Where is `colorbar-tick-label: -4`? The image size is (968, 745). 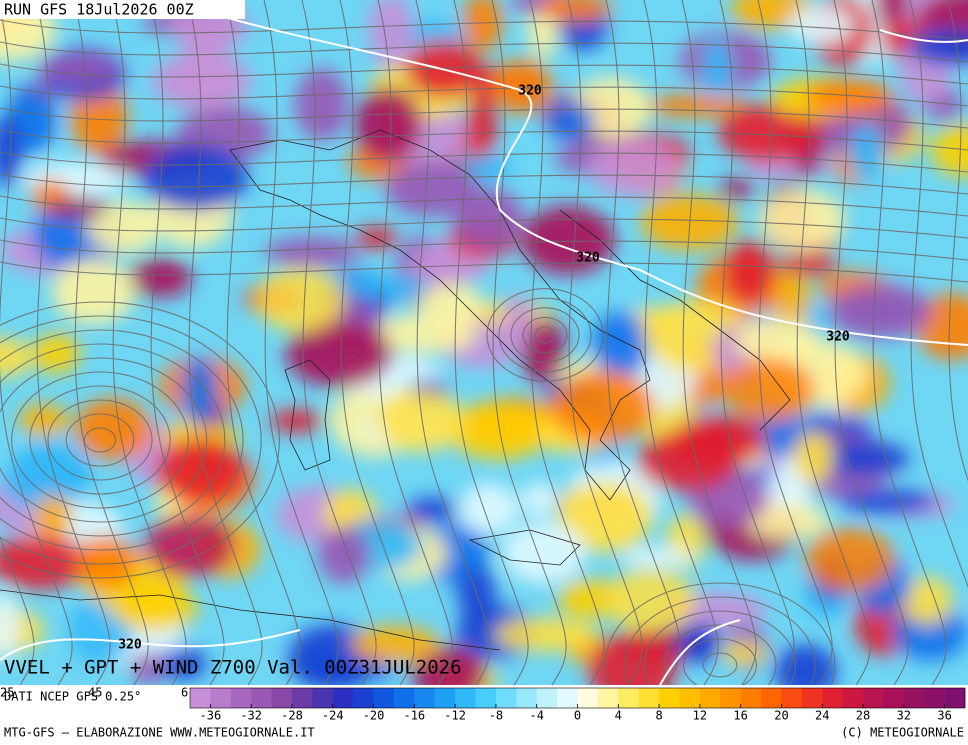 colorbar-tick-label: -4 is located at coordinates (536, 716).